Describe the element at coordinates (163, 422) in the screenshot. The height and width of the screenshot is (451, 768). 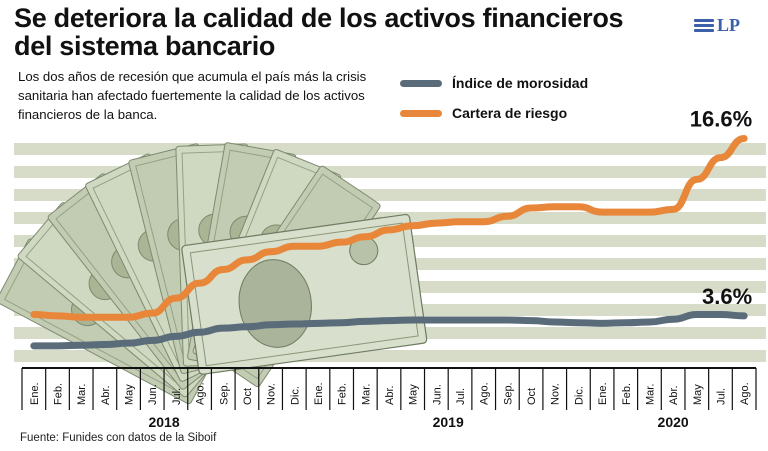
I see `year-label: 2018` at that location.